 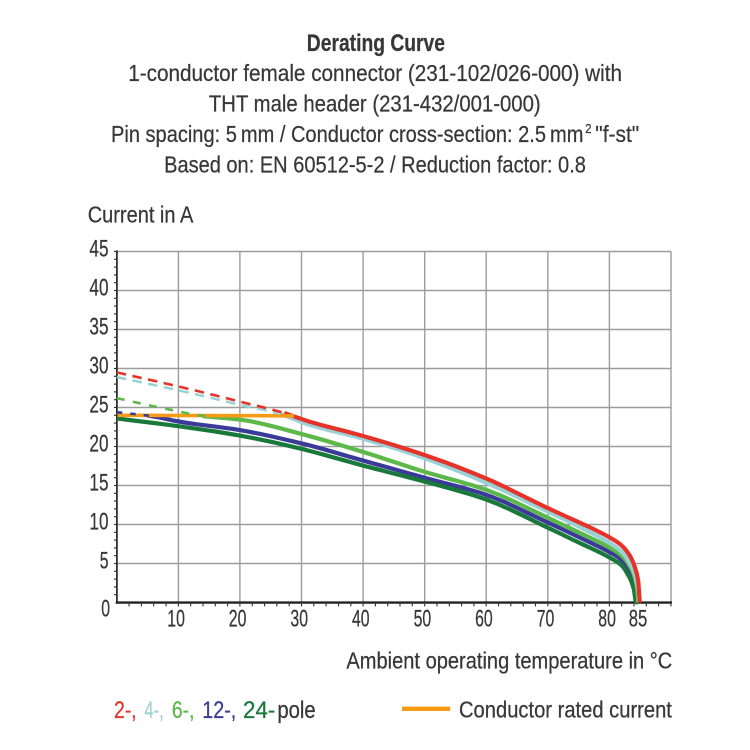 What do you see at coordinates (565, 710) in the screenshot?
I see `svg-text: Conductor rated current` at bounding box center [565, 710].